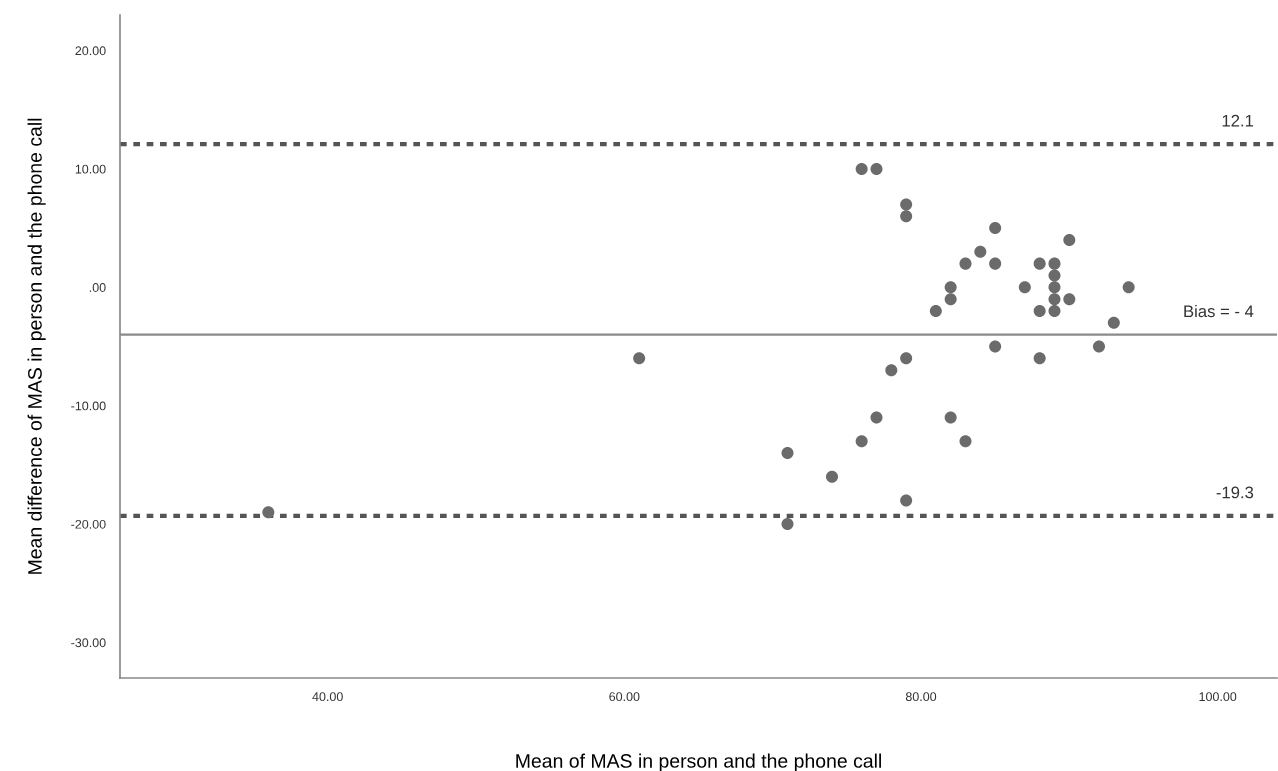 The height and width of the screenshot is (771, 1278). Describe the element at coordinates (327, 697) in the screenshot. I see `x-tick-label: 40.00` at that location.